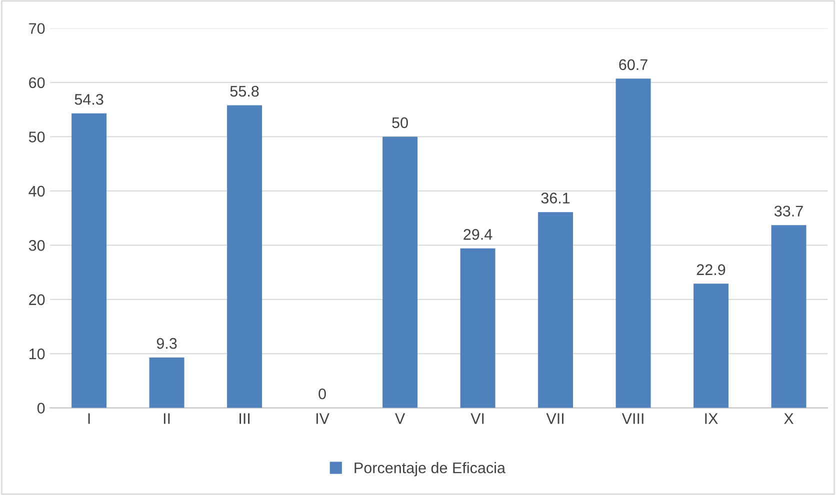 This screenshot has width=836, height=495. I want to click on x-tick-label: VIII, so click(633, 418).